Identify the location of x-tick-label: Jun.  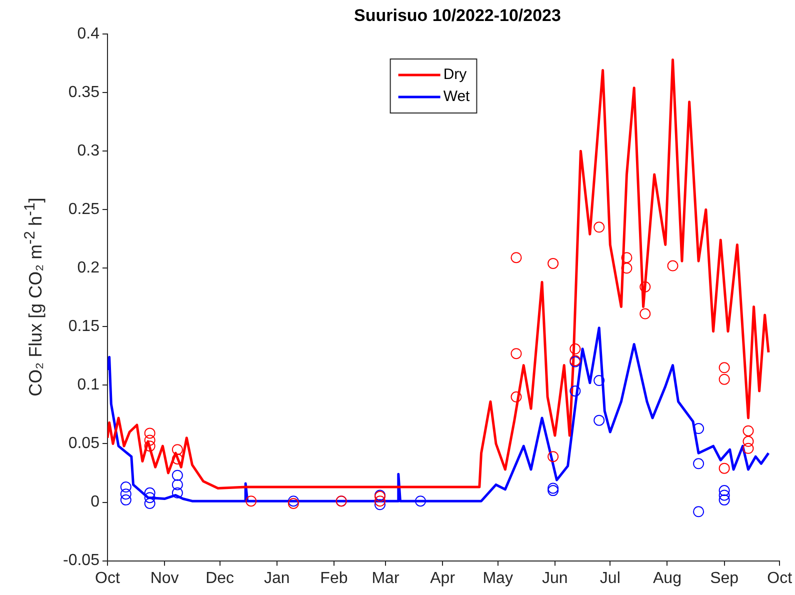
(555, 578).